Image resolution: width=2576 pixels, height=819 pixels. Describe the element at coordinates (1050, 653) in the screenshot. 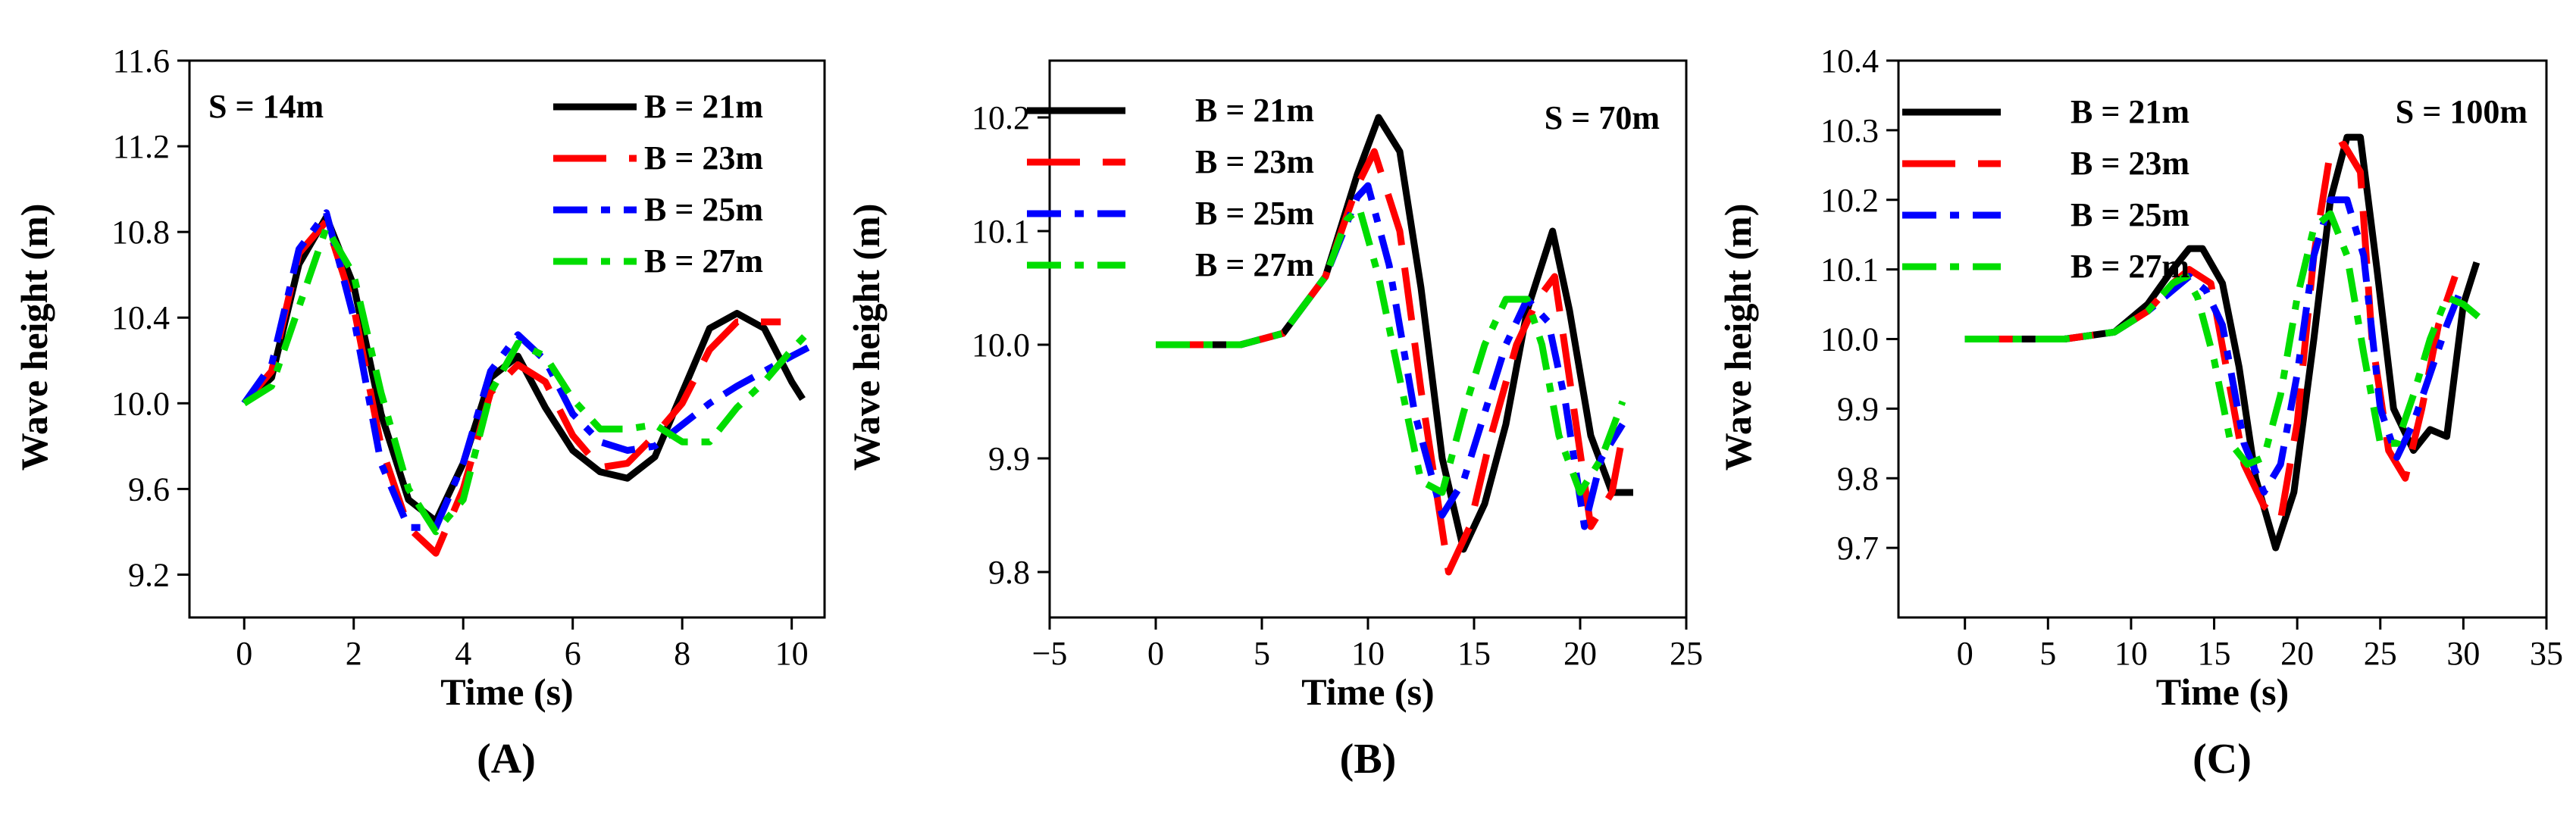

I see `x-tick-label: −5` at that location.